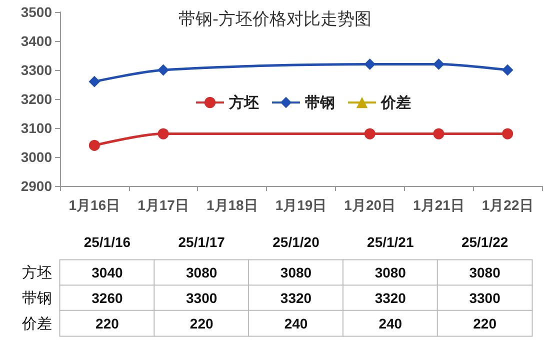 Image resolution: width=554 pixels, height=341 pixels. Describe the element at coordinates (94, 205) in the screenshot. I see `x-tick-label: 1月16日` at that location.